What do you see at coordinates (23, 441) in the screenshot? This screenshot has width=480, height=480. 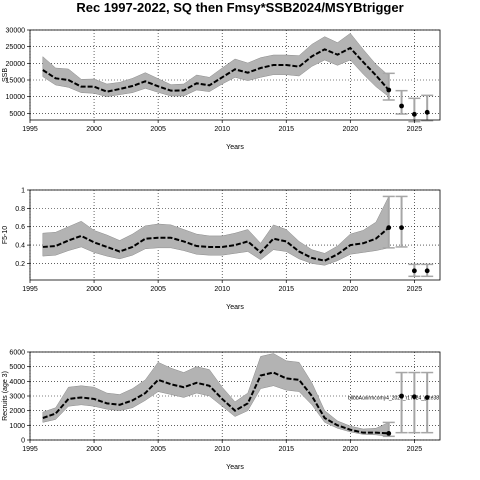 I see `y-tick-label: 0` at bounding box center [23, 441].